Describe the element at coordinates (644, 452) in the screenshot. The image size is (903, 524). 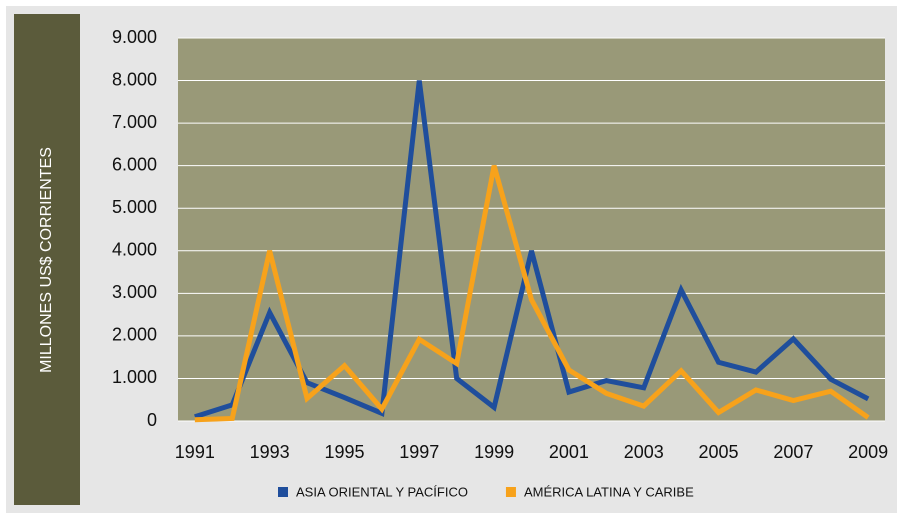
I see `x-tick-label: 2003` at that location.